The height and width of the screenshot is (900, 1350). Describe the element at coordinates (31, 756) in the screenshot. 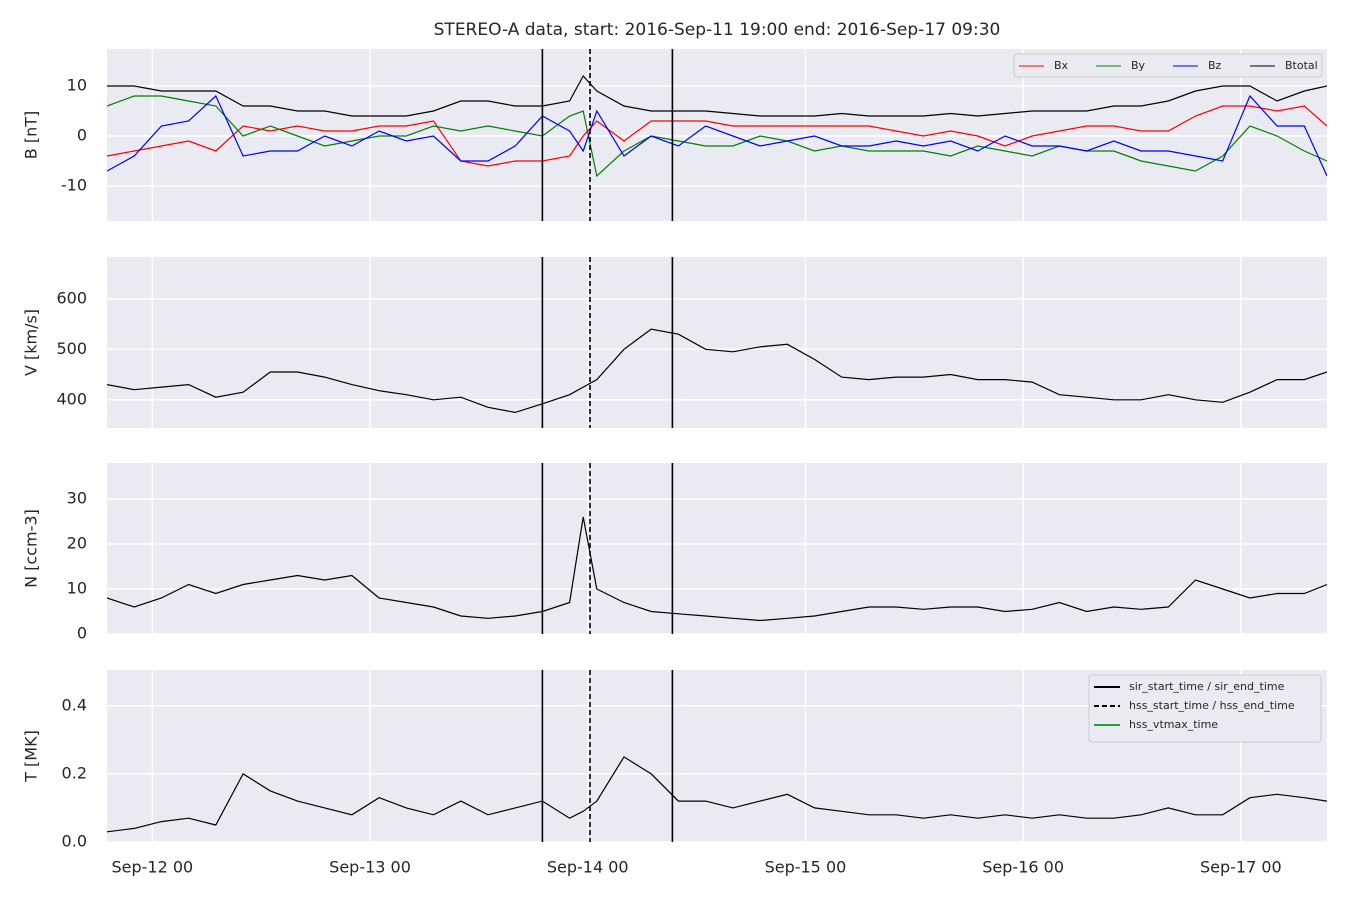

I see `y-axis-label: T [MK]` at that location.